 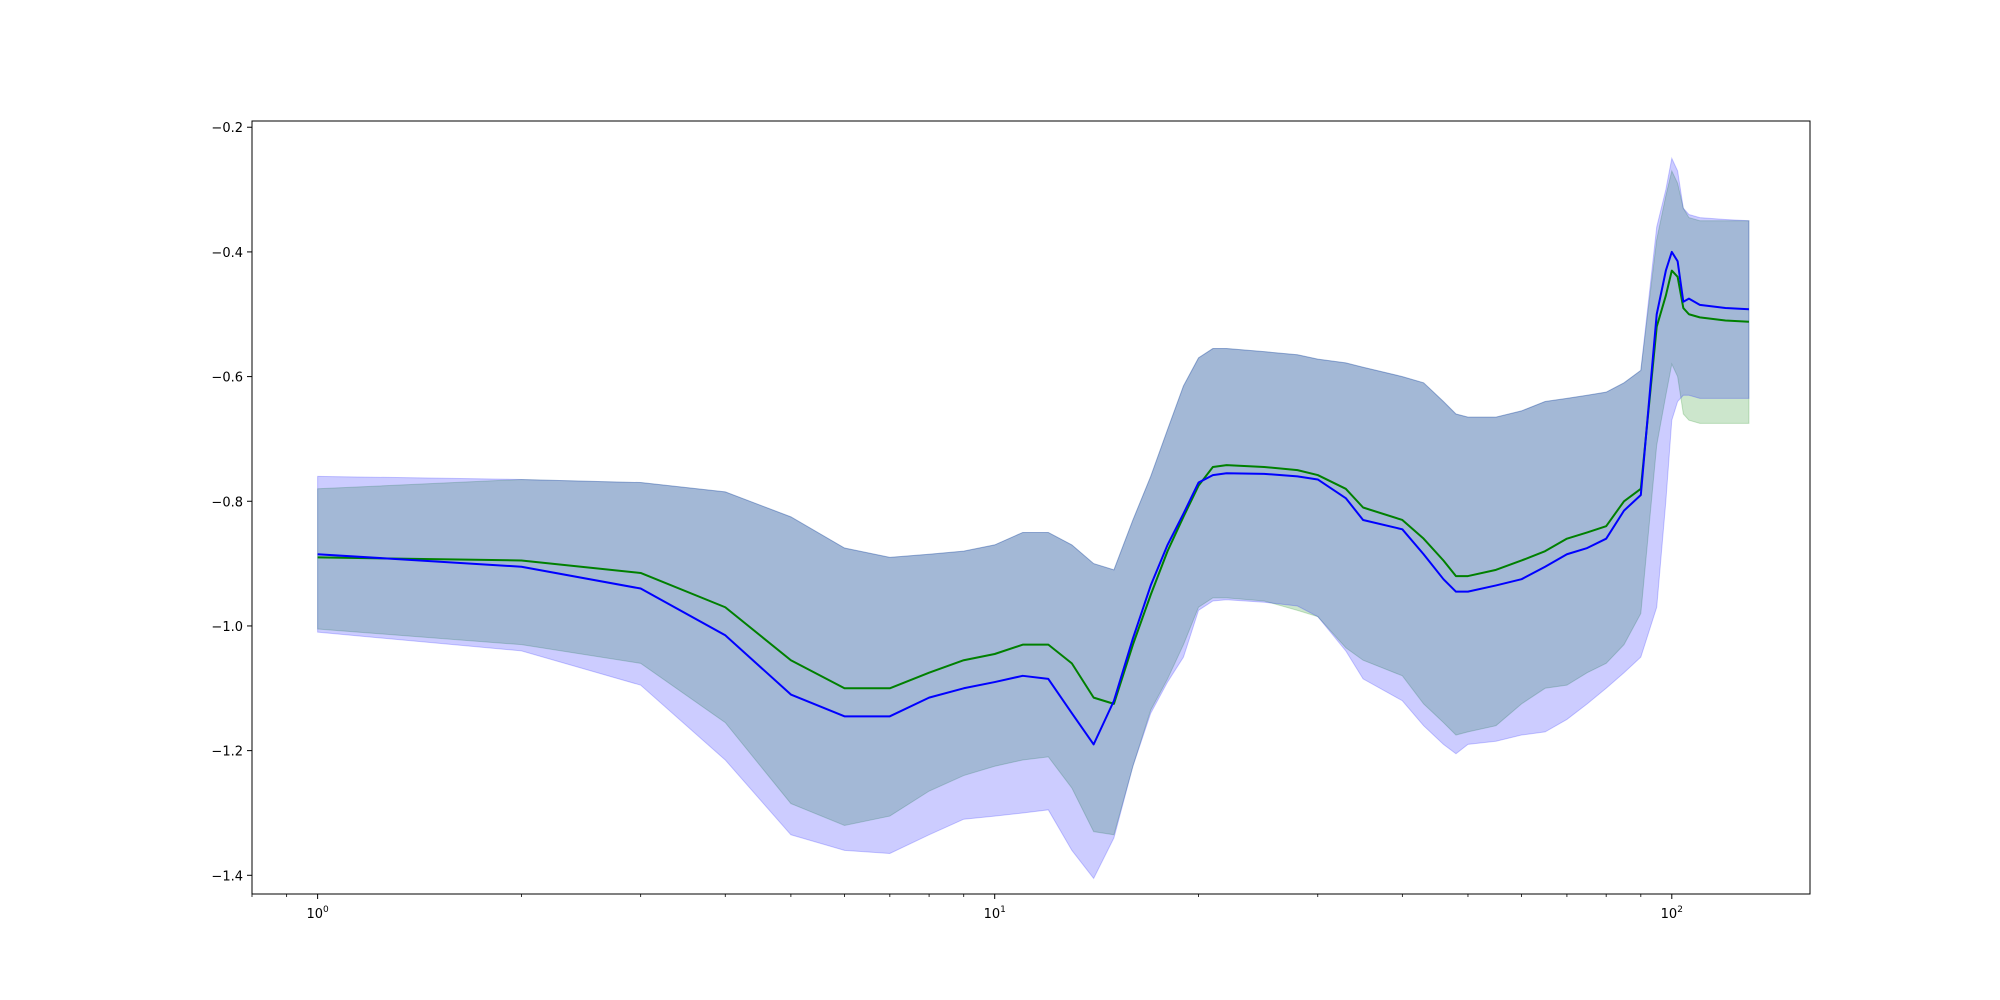 I want to click on y-tick-label: −1.2, so click(x=227, y=752).